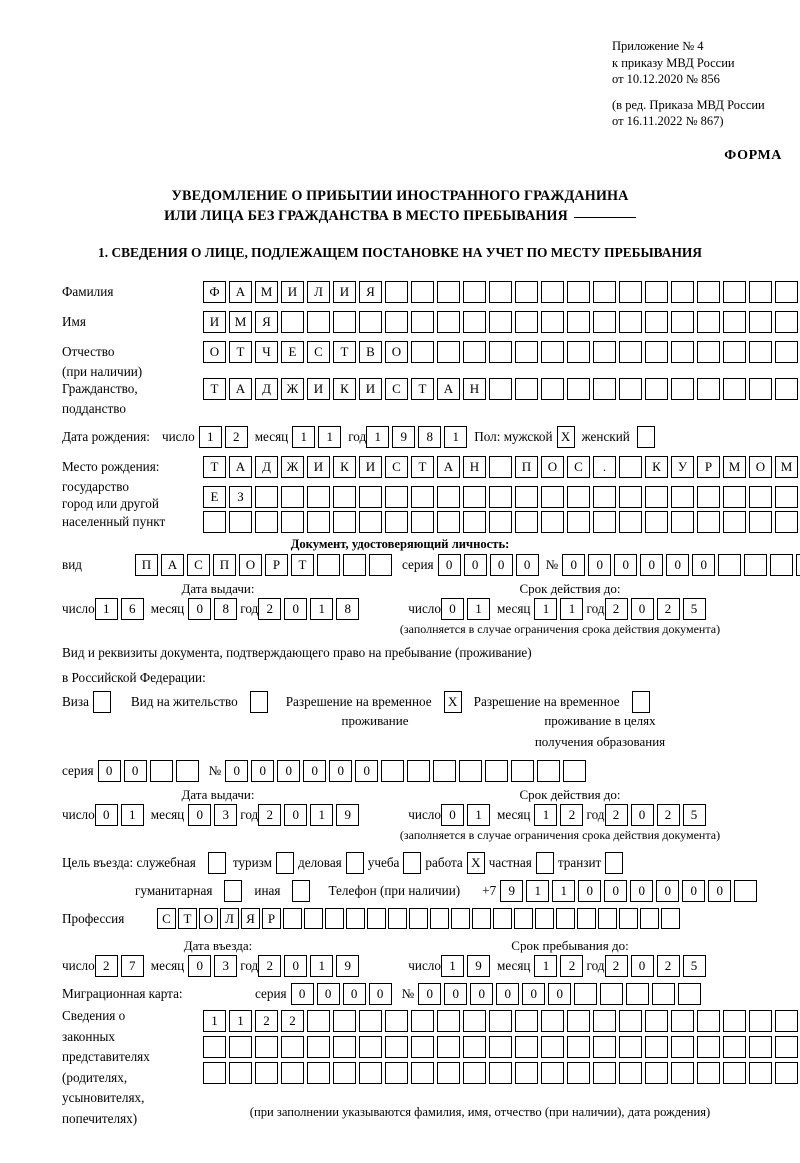 This screenshot has width=800, height=1163. Describe the element at coordinates (474, 467) in the screenshot. I see `char-cell: Н` at that location.